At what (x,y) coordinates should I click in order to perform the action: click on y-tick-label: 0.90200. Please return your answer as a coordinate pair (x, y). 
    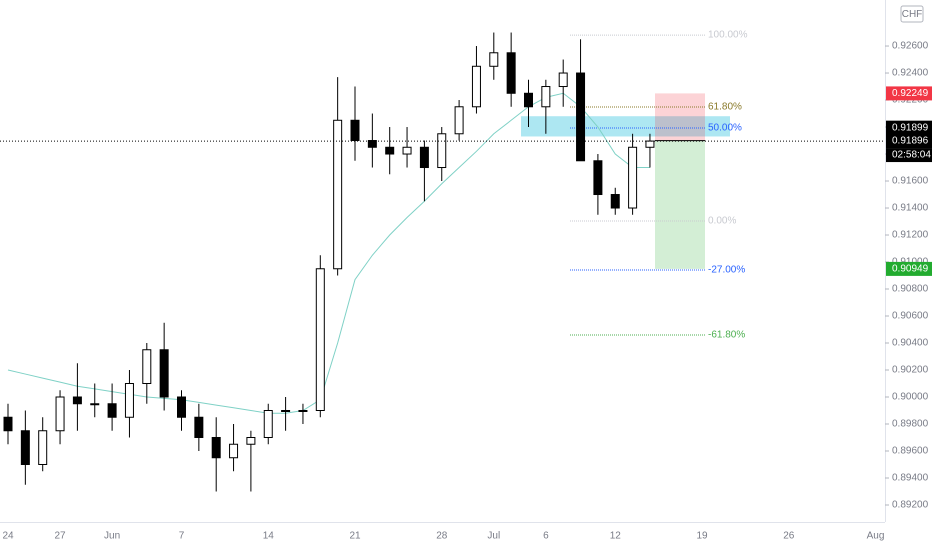
    Looking at the image, I should click on (910, 370).